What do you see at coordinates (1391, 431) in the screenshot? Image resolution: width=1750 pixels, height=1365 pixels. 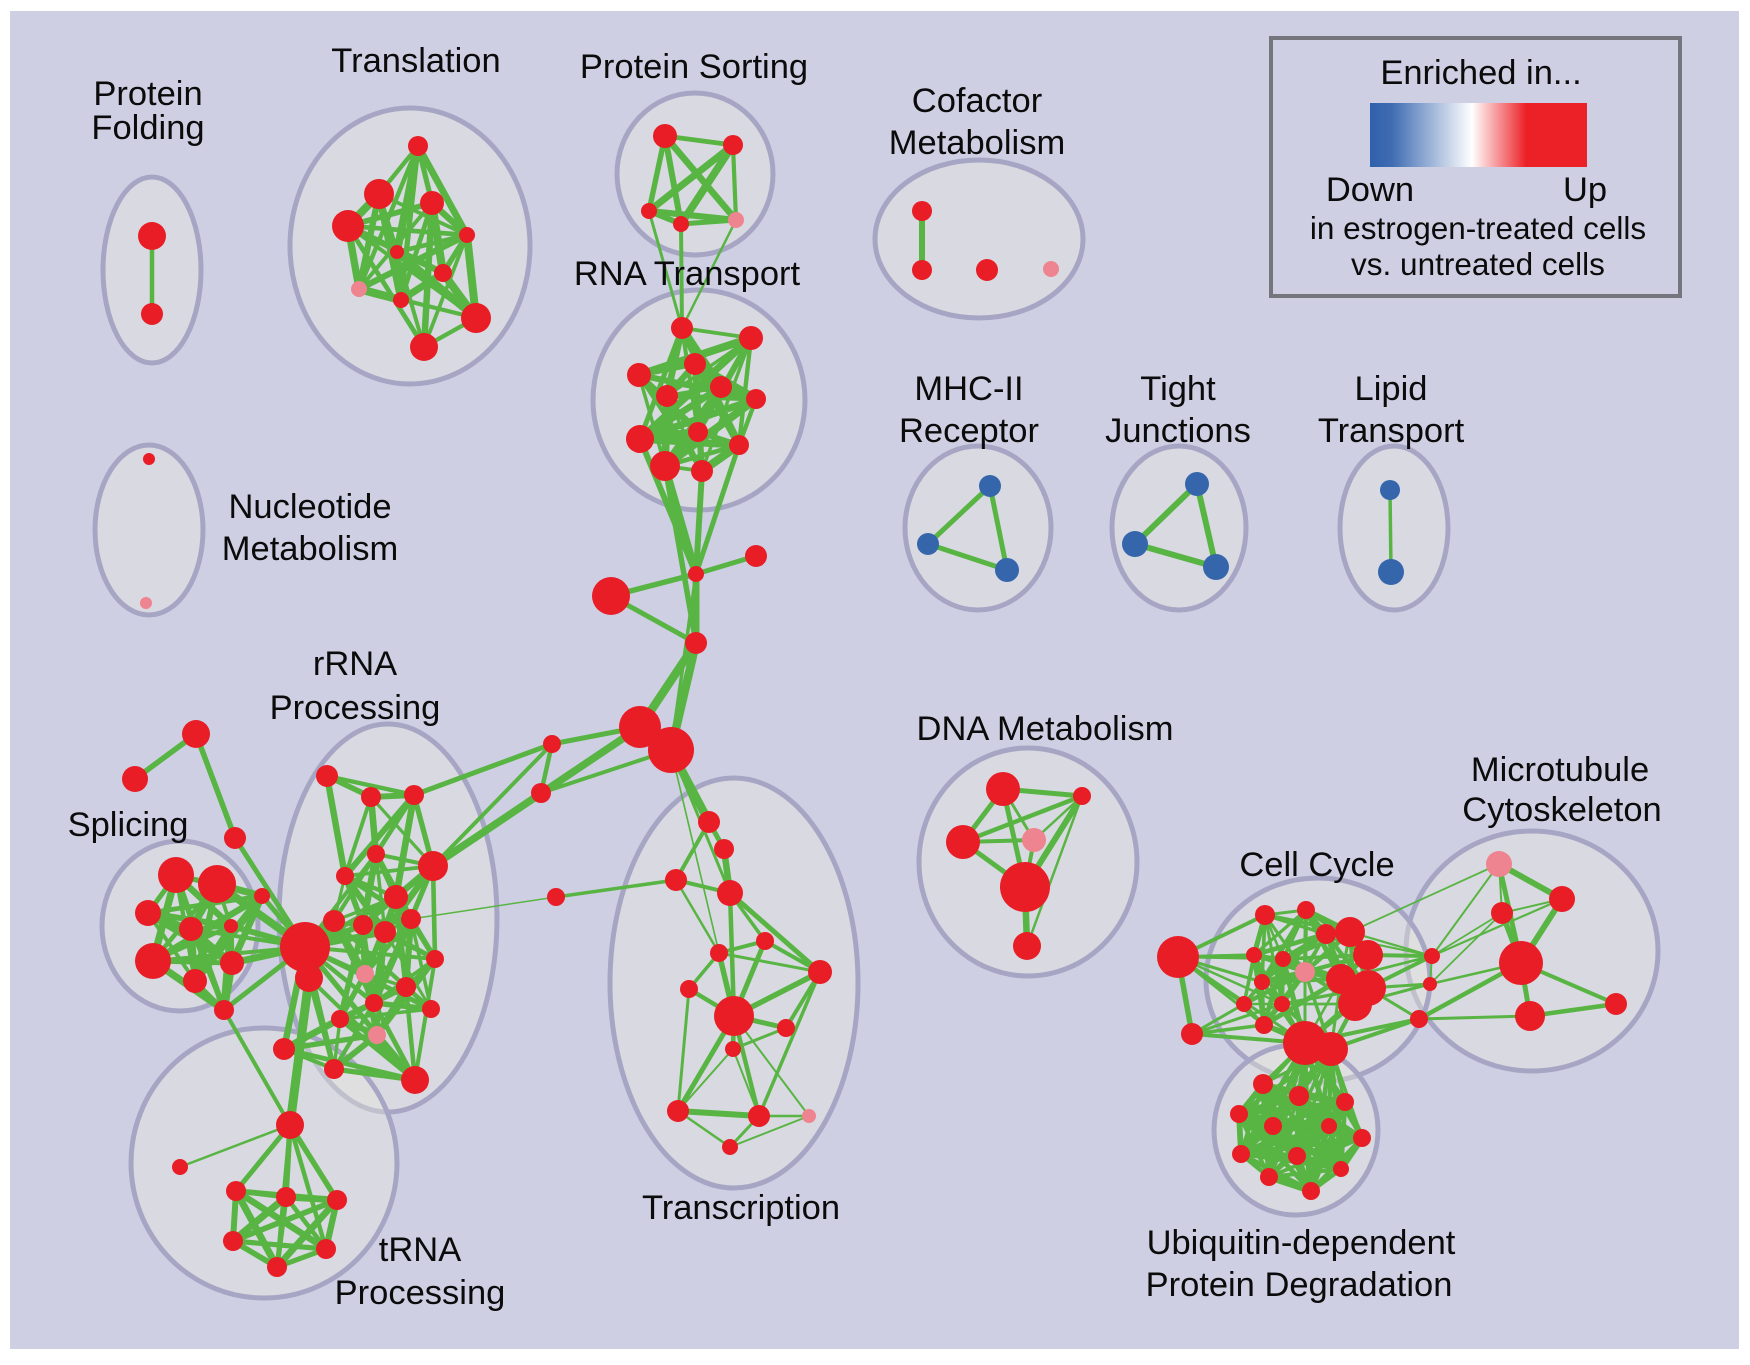 I see `svg-text: Transport` at bounding box center [1391, 431].